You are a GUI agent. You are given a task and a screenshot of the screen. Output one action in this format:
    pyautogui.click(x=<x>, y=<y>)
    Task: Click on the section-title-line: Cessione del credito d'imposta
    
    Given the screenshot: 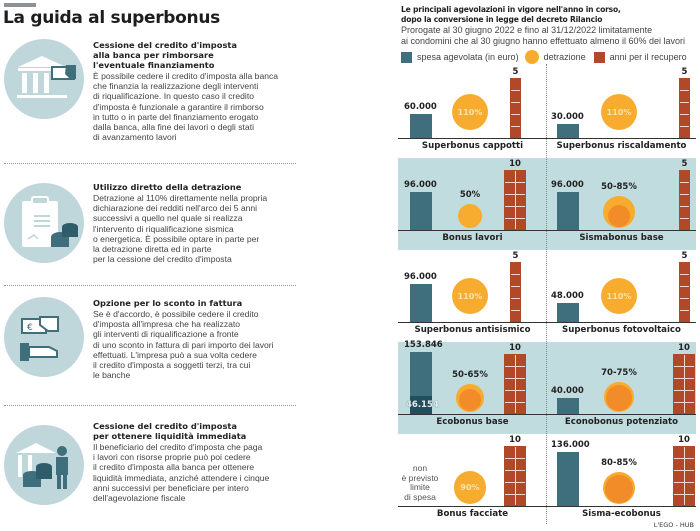 What is the action you would take?
    pyautogui.click(x=165, y=426)
    